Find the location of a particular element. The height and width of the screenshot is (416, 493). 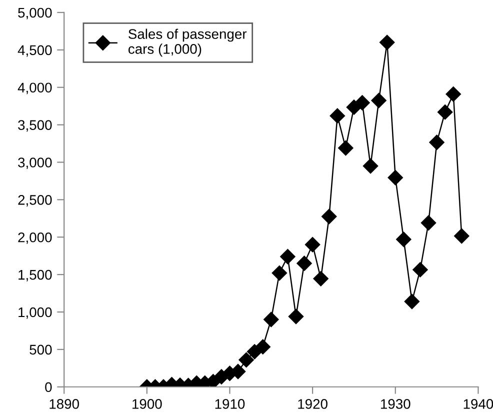

x-tick-label: 1920 is located at coordinates (313, 404).